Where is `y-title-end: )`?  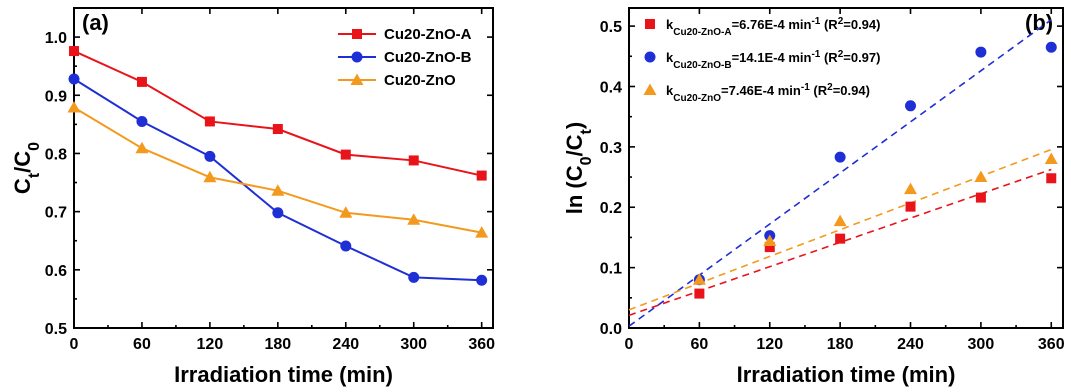 y-title-end: ) is located at coordinates (574, 125).